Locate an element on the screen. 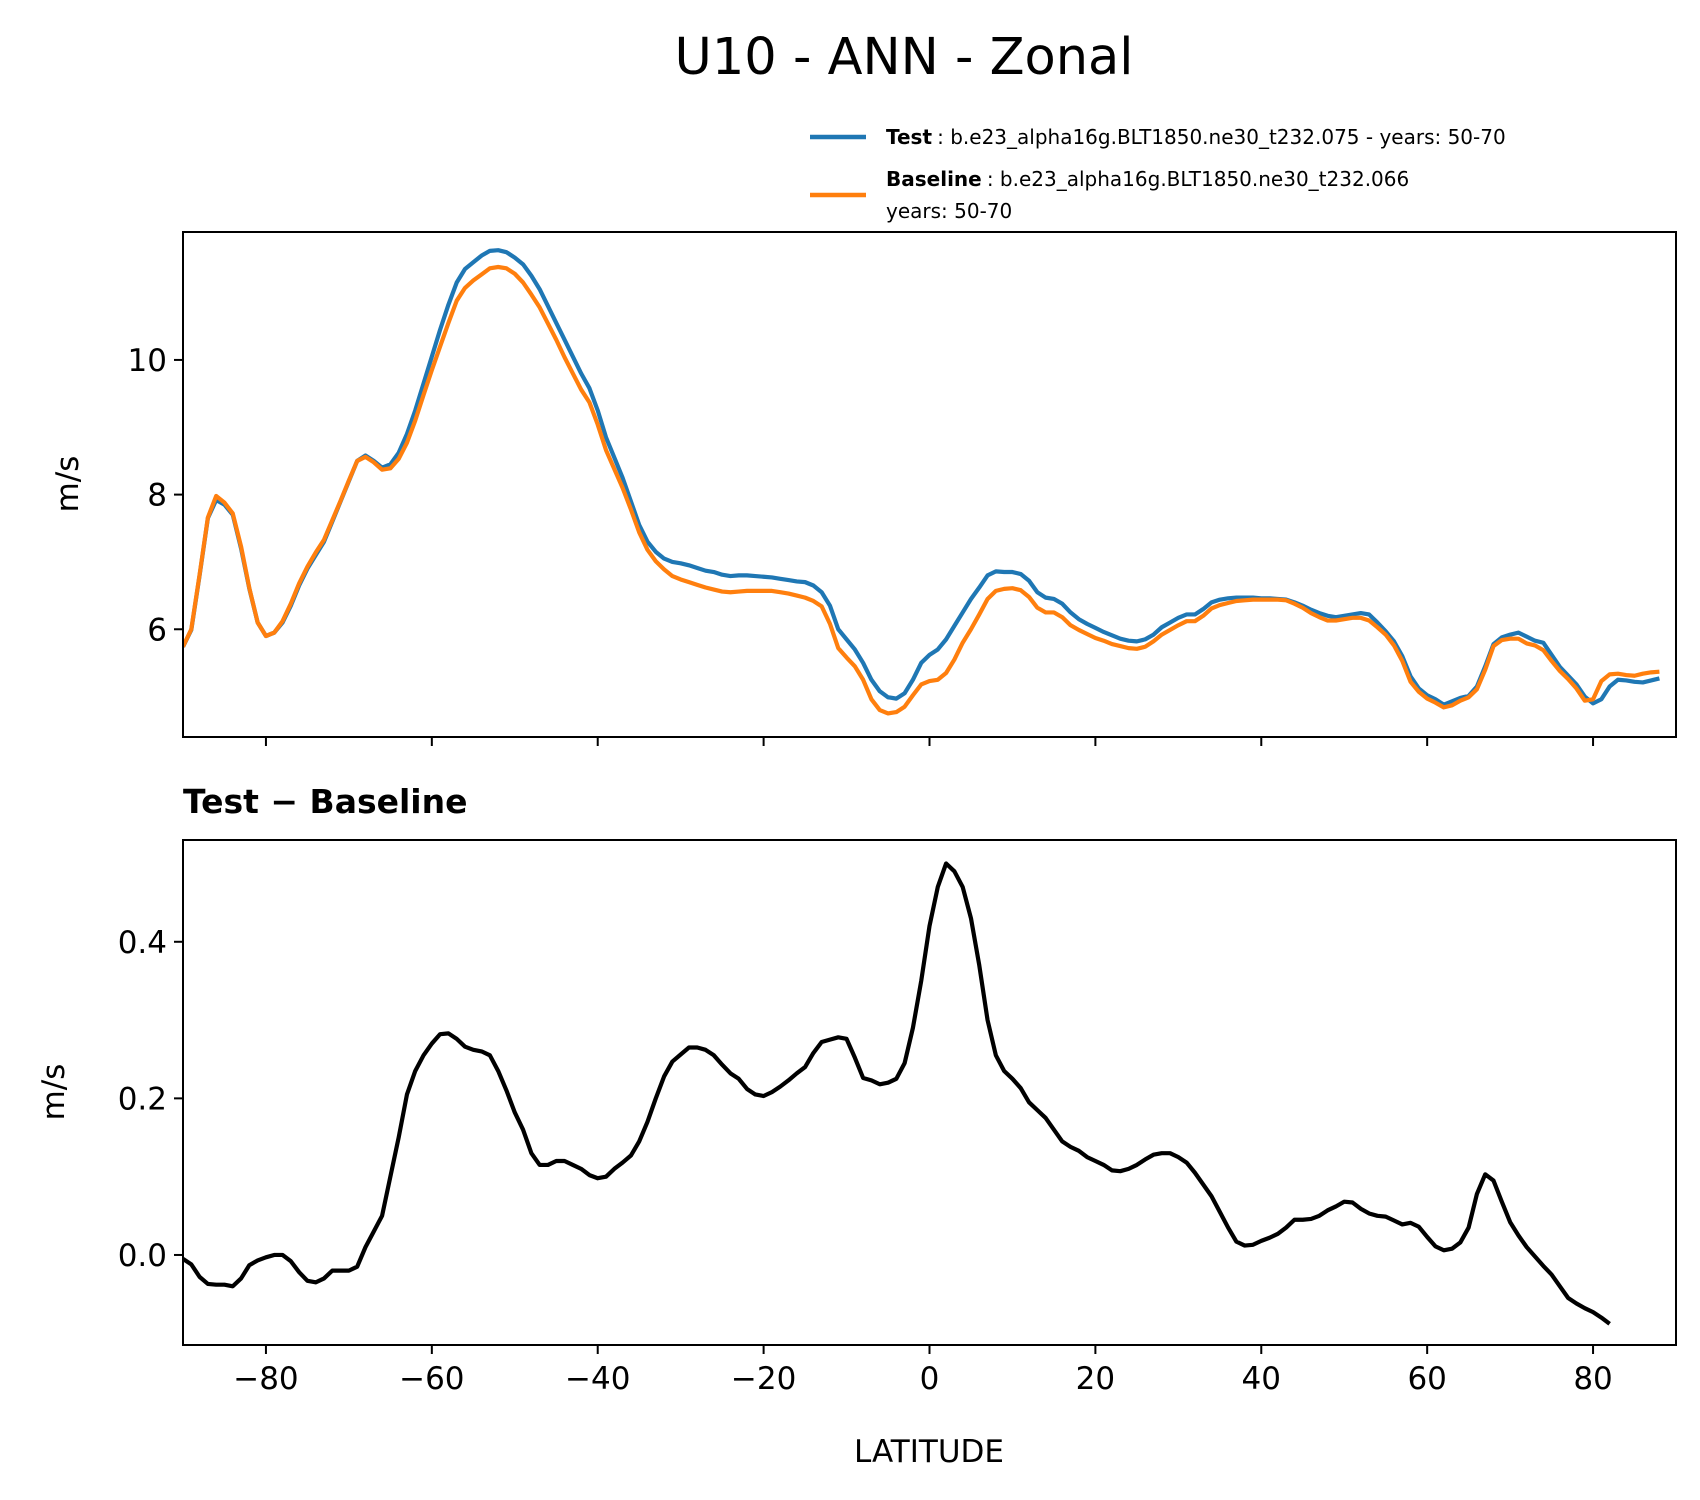  bottom-y-ticks: 0.0 0.2 0.4 is located at coordinates (150, 1099).